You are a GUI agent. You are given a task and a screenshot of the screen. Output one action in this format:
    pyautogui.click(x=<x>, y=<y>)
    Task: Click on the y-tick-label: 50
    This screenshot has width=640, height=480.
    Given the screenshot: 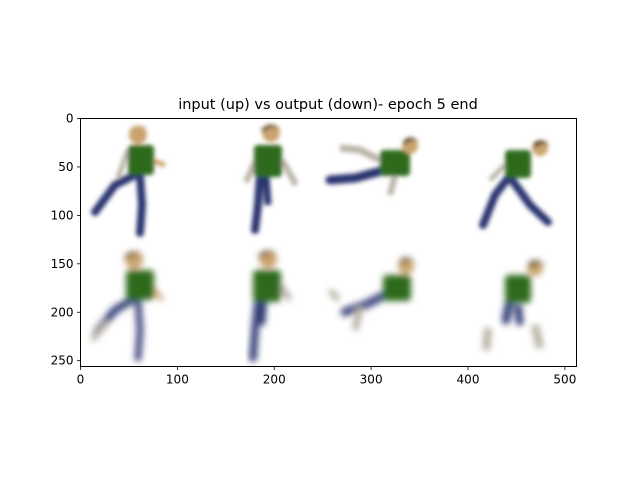 What is the action you would take?
    pyautogui.click(x=65, y=167)
    